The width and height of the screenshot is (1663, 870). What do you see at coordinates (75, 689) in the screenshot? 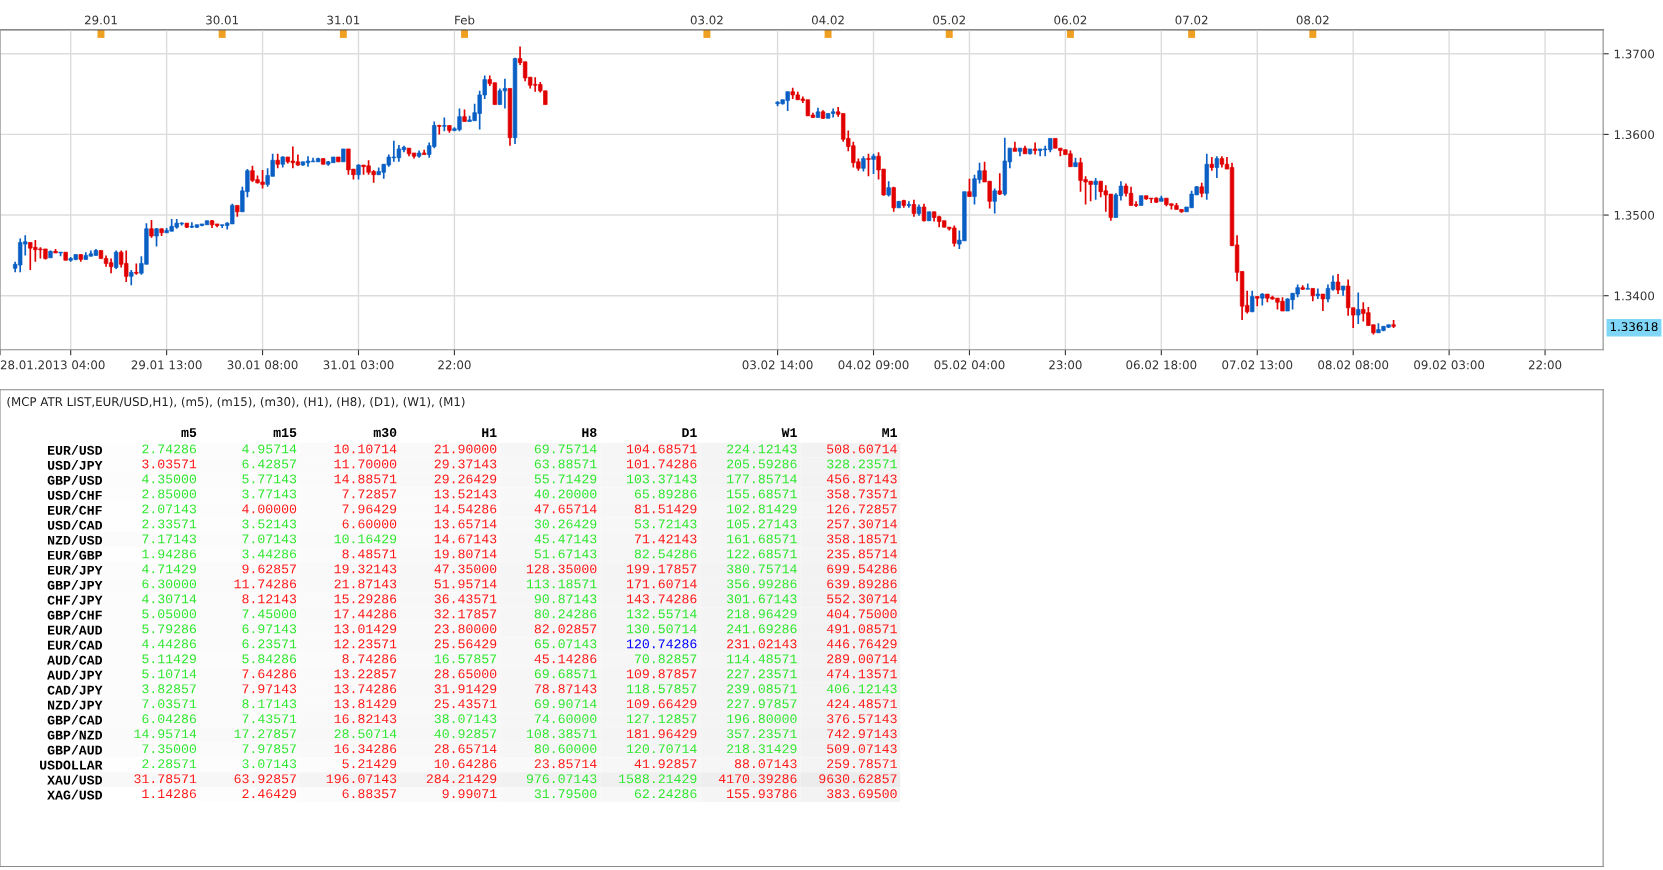
I see `y-tick-label: CAD/JPY` at bounding box center [75, 689].